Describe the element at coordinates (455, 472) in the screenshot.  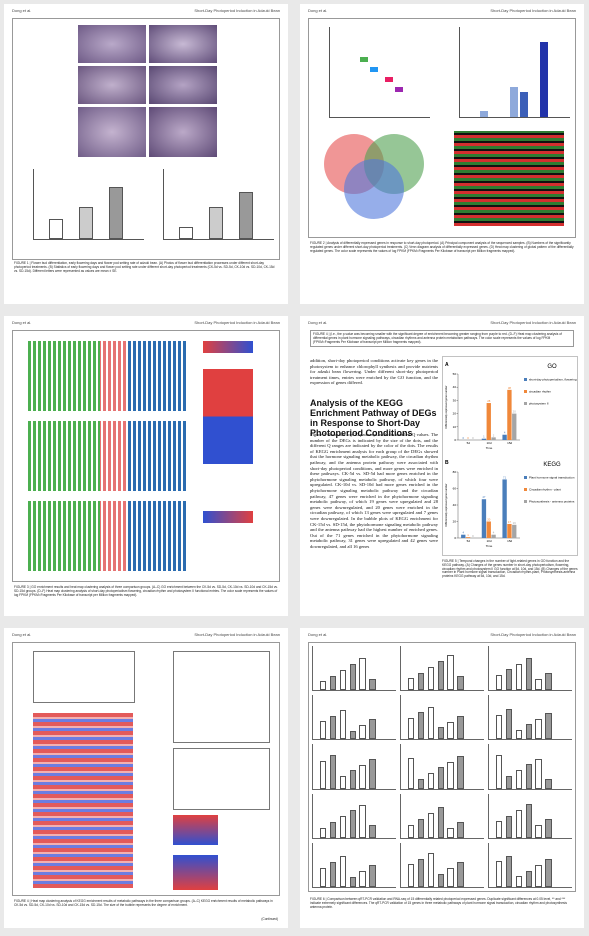
I see `y-tick-label: 80` at that location.